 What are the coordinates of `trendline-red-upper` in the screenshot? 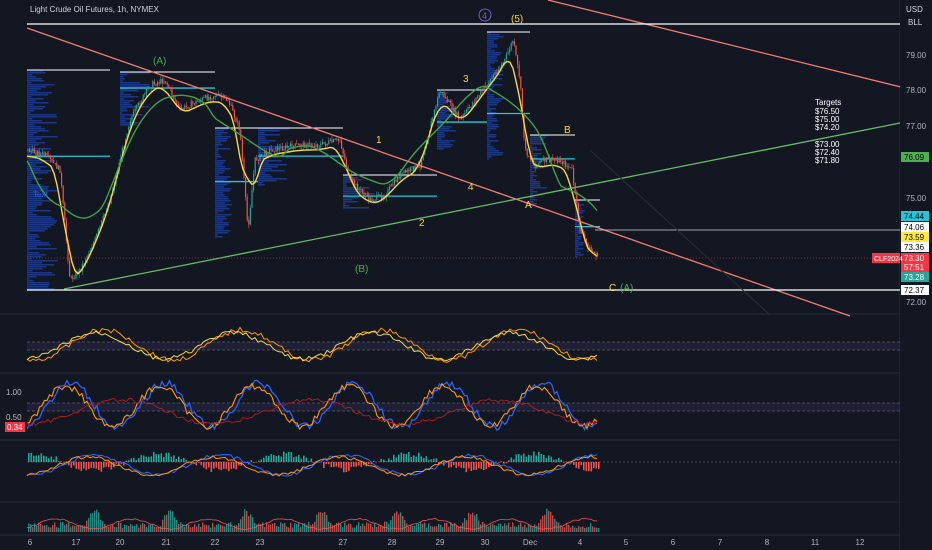 It's located at (726, 44).